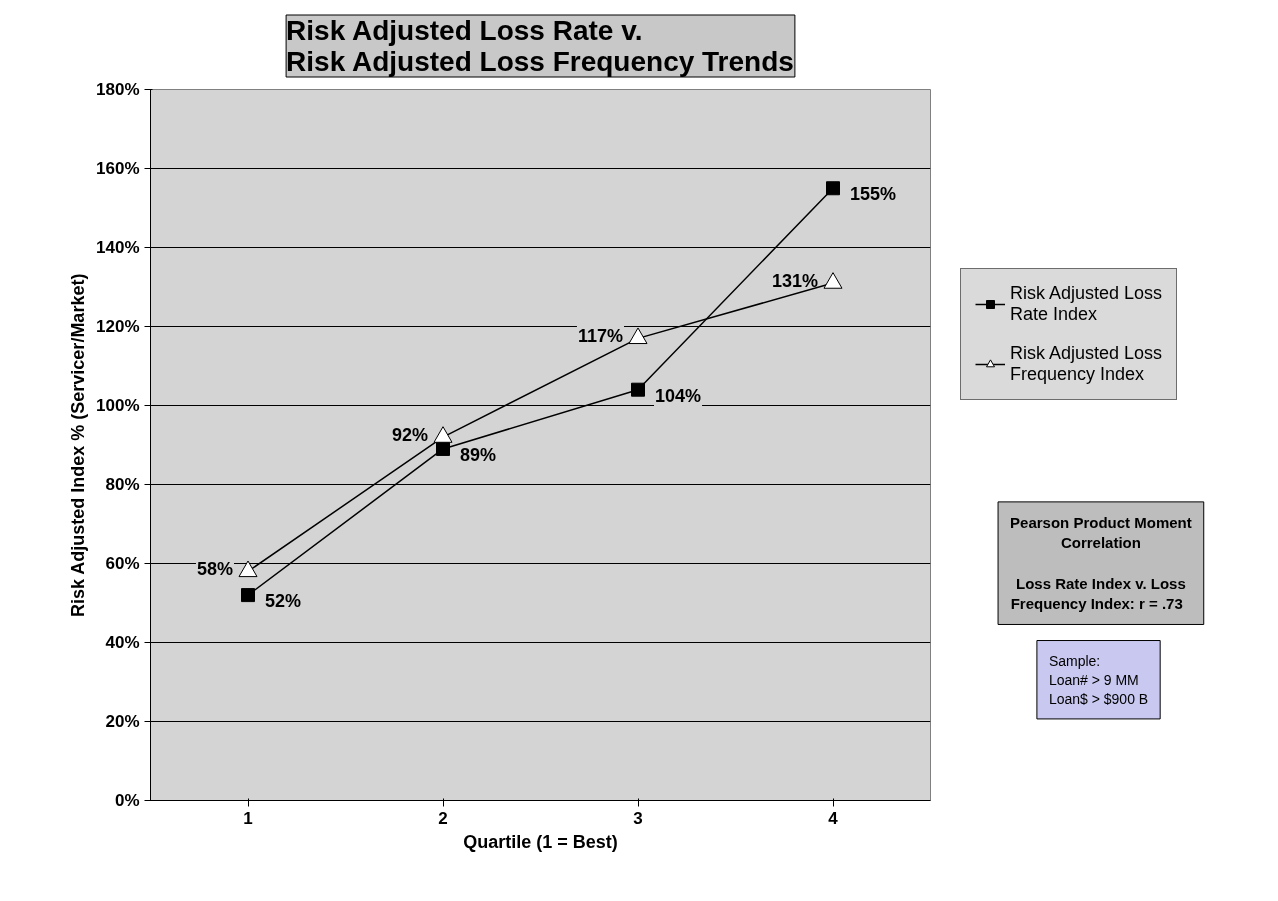 The width and height of the screenshot is (1278, 901). I want to click on legend-label: Risk Adjusted Loss Rate Index, so click(1086, 304).